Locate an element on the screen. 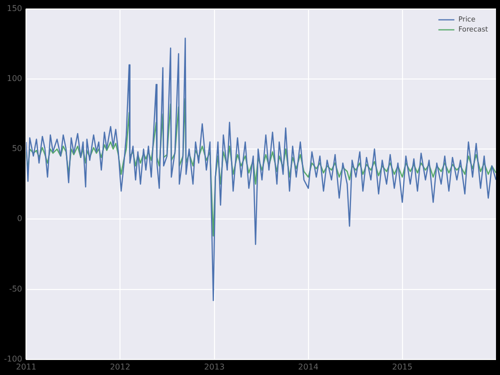 The width and height of the screenshot is (500, 375). x-tick-label: 2015 is located at coordinates (402, 367).